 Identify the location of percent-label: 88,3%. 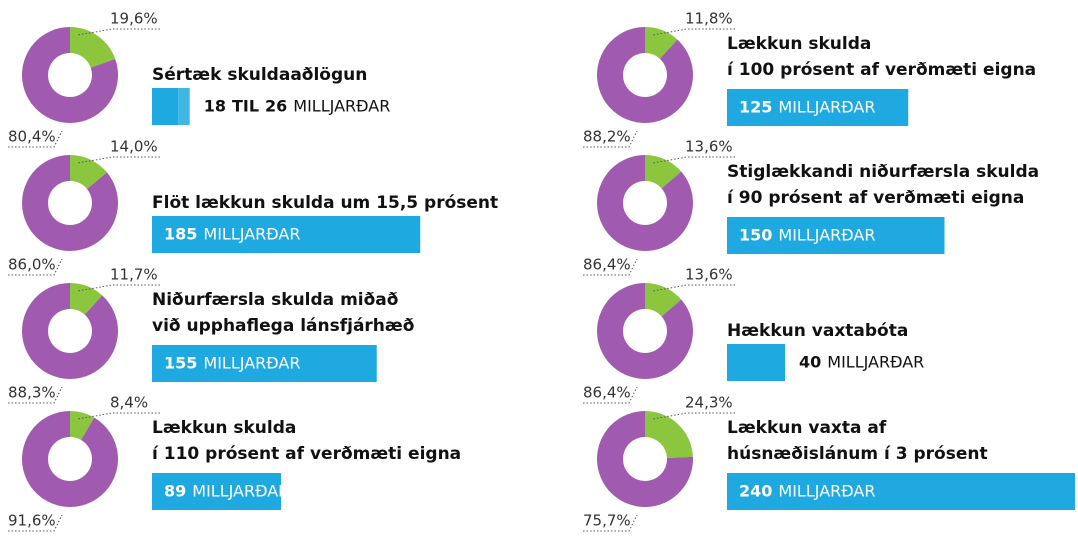
(32, 393).